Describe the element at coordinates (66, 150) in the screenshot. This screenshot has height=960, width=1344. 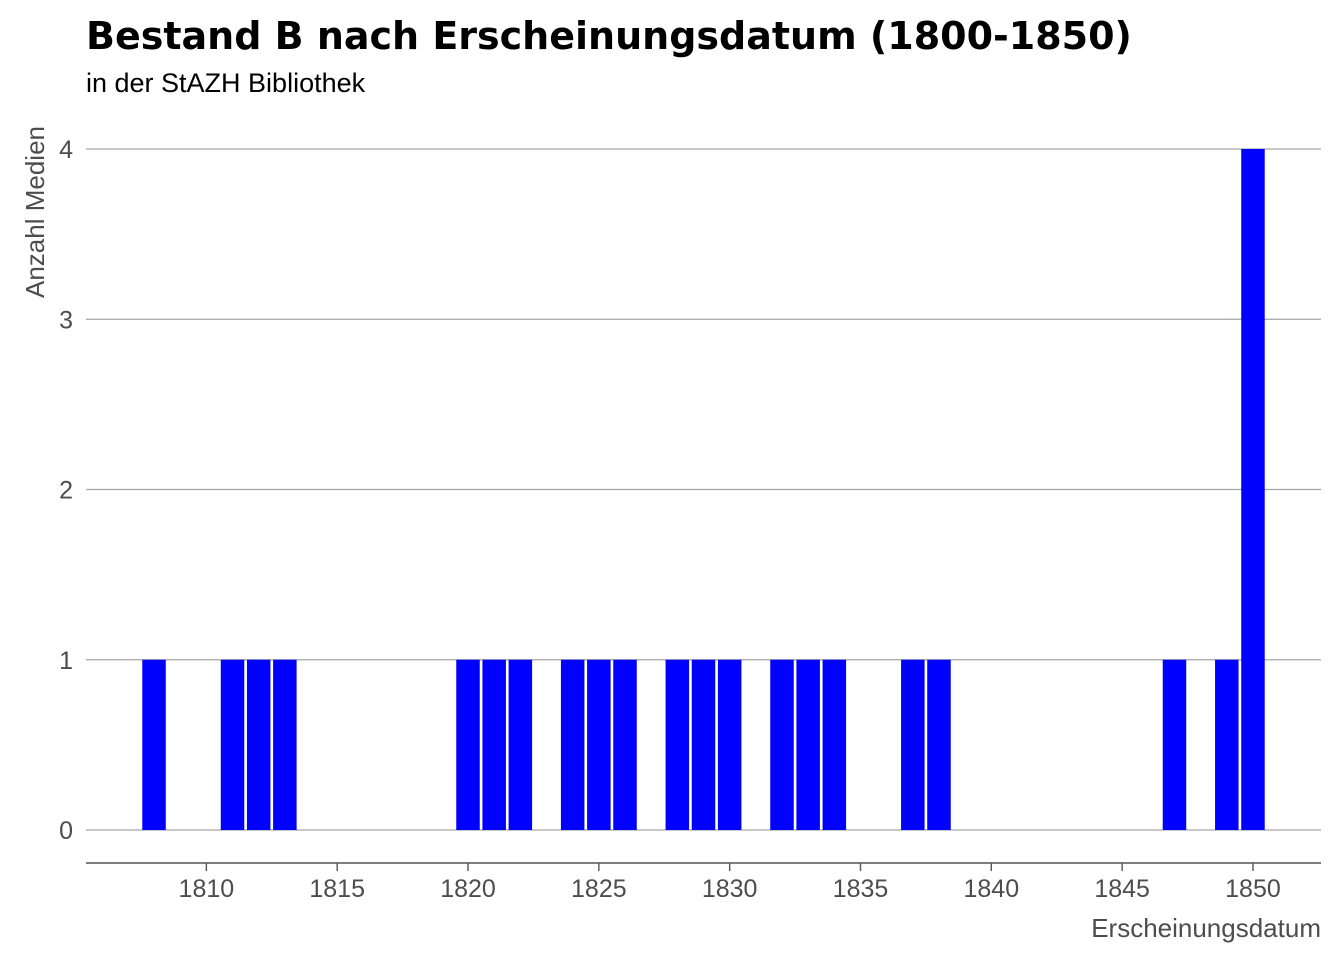
I see `y-tick-label: 4` at that location.